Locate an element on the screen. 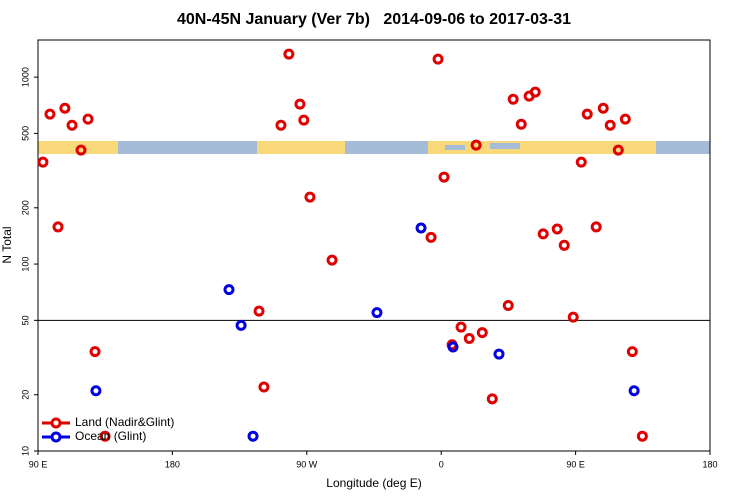 The width and height of the screenshot is (750, 500). legend-label: Ocean (Glint) is located at coordinates (110, 436).